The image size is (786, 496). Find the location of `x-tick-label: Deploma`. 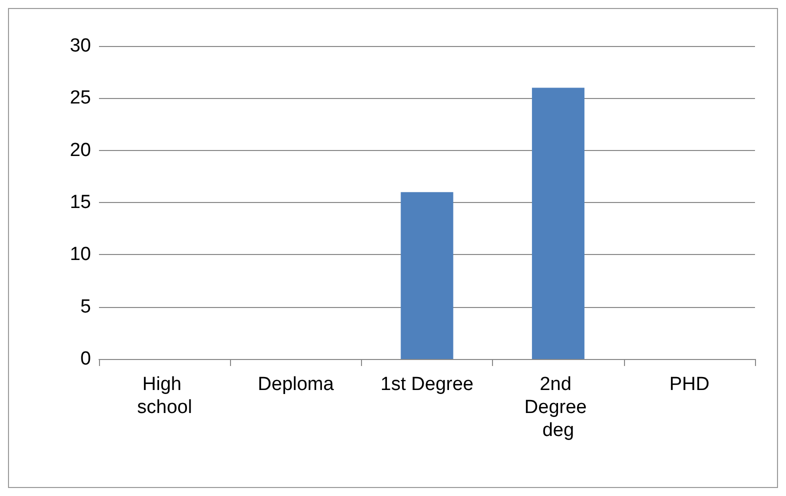

x-tick-label: Deploma is located at coordinates (296, 384).